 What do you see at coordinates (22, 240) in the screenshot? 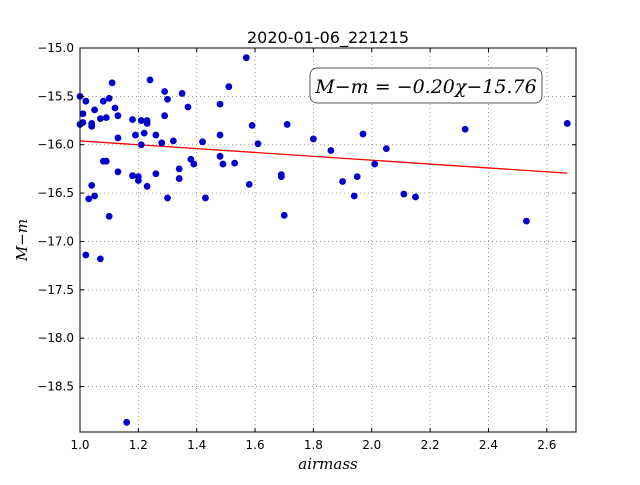
I see `y-axis-label: M−m` at bounding box center [22, 240].